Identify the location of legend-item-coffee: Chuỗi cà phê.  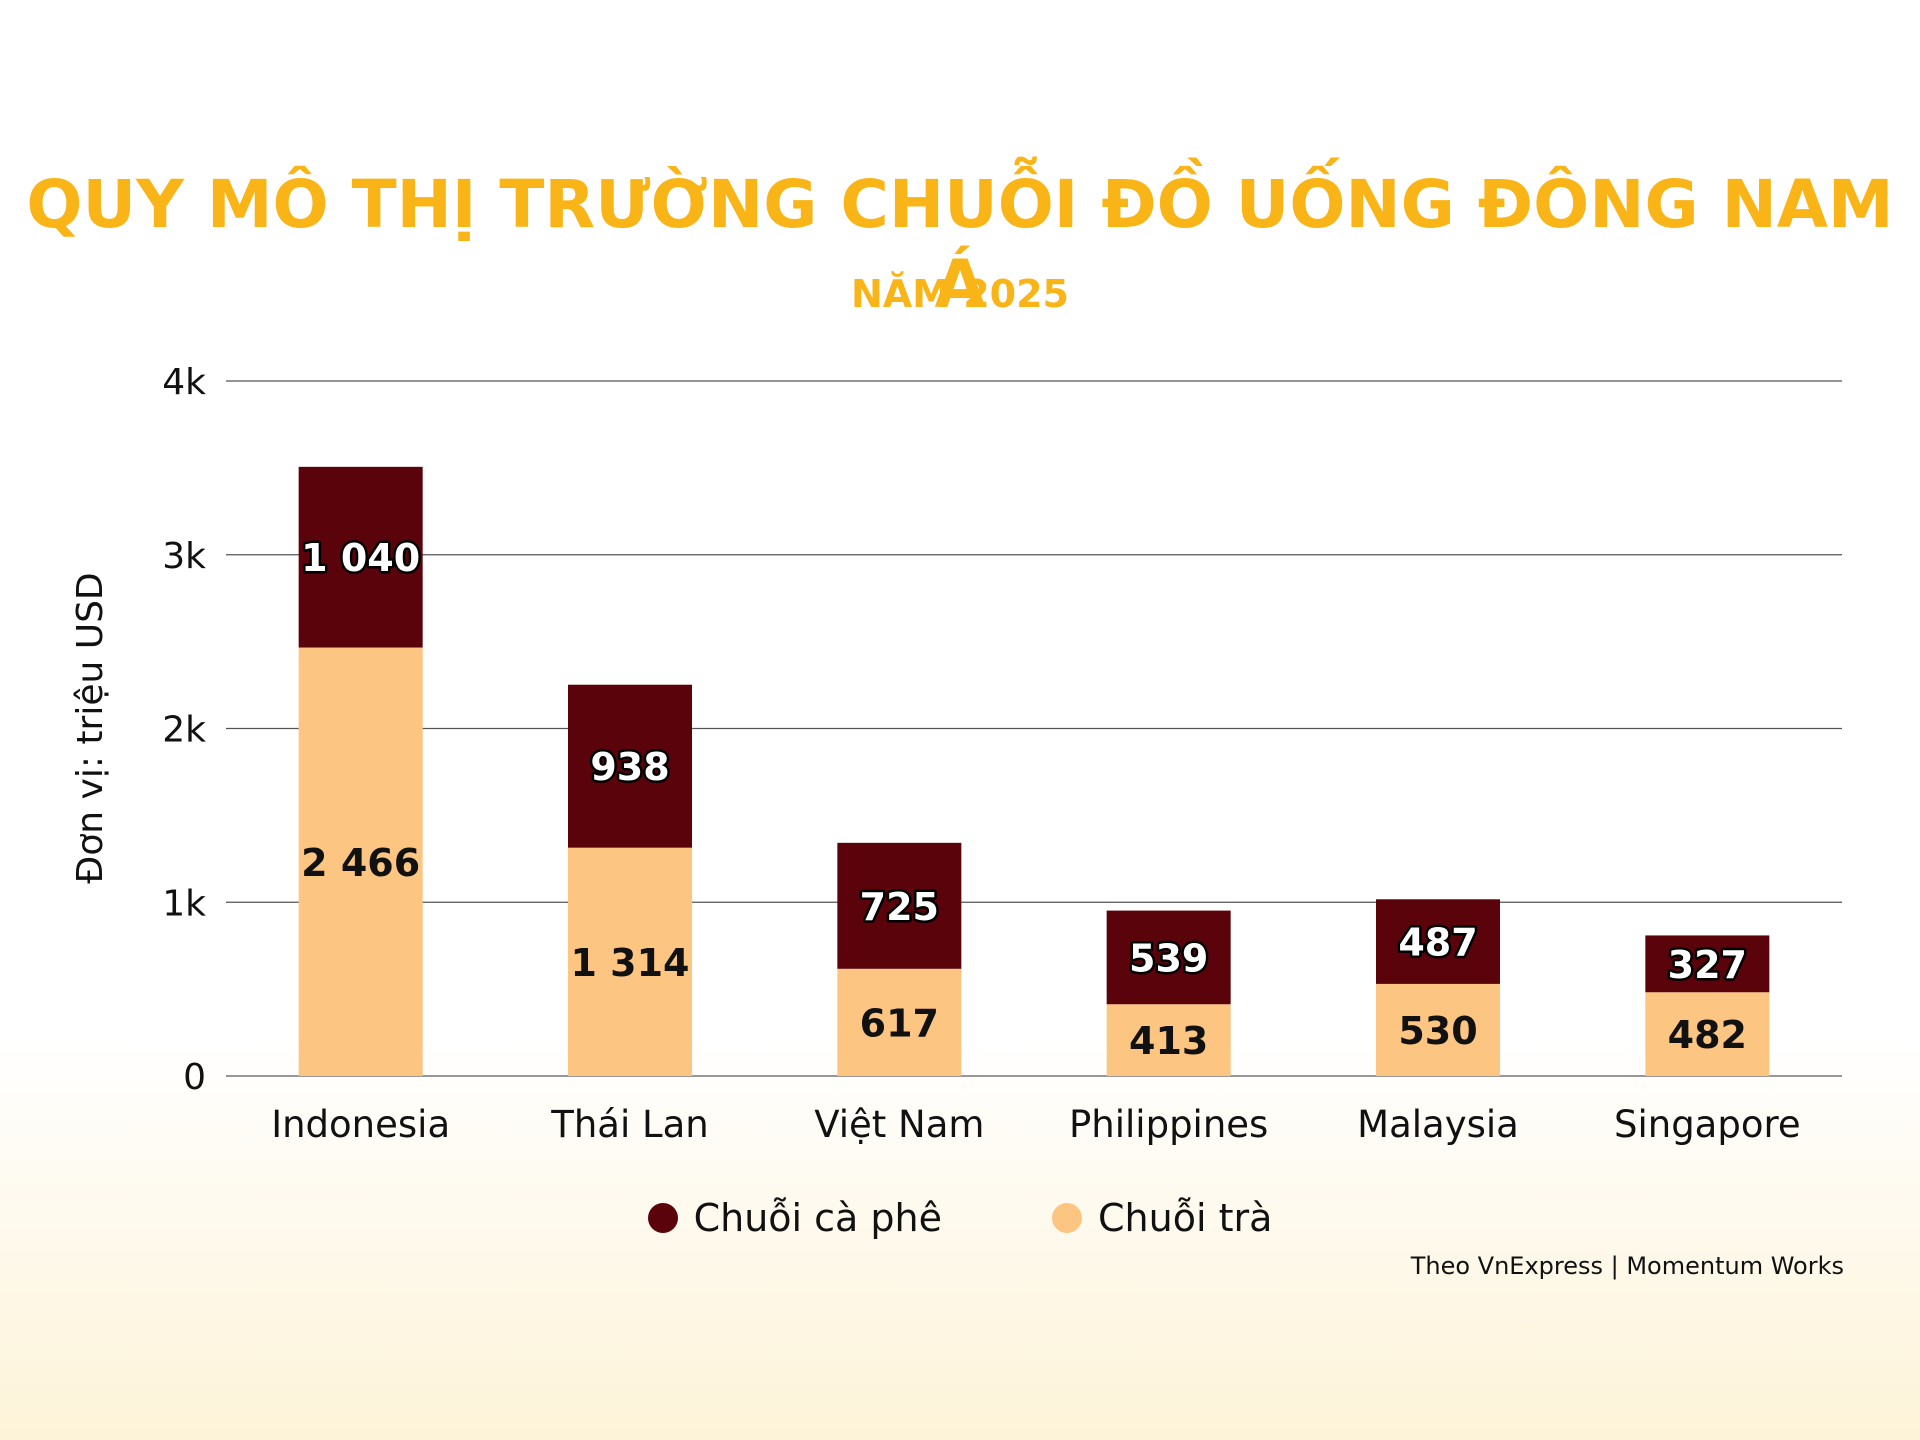
(795, 1218).